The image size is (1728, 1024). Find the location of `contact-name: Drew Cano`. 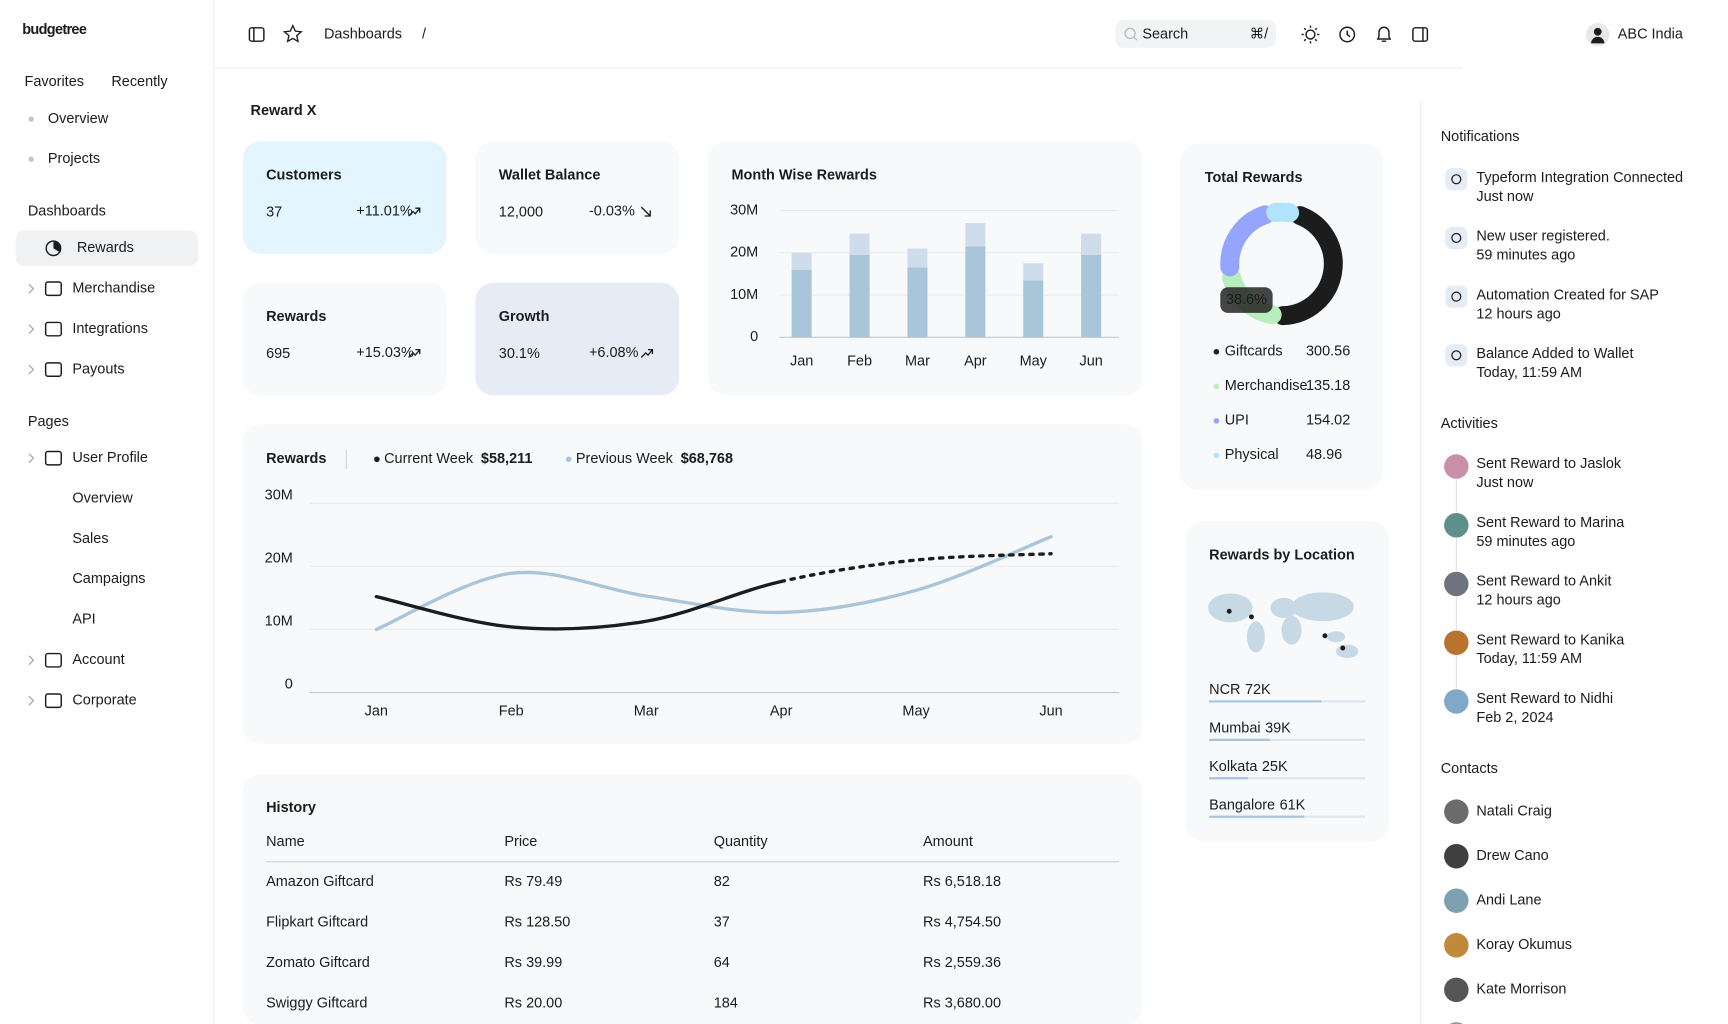

contact-name: Drew Cano is located at coordinates (1512, 856).